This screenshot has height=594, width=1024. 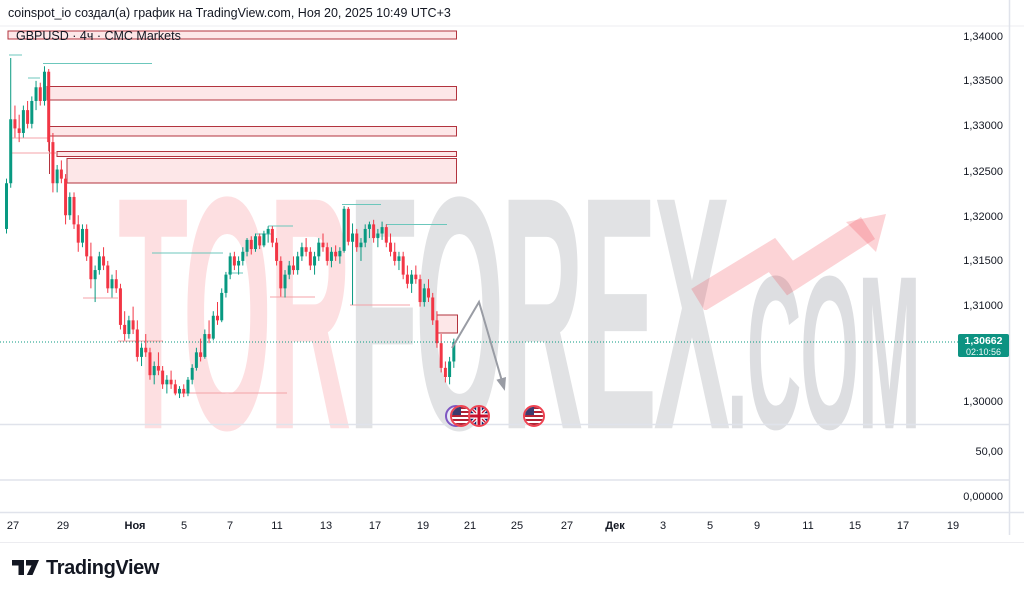 What do you see at coordinates (983, 402) in the screenshot?
I see `price-tick-label: 1,30000` at bounding box center [983, 402].